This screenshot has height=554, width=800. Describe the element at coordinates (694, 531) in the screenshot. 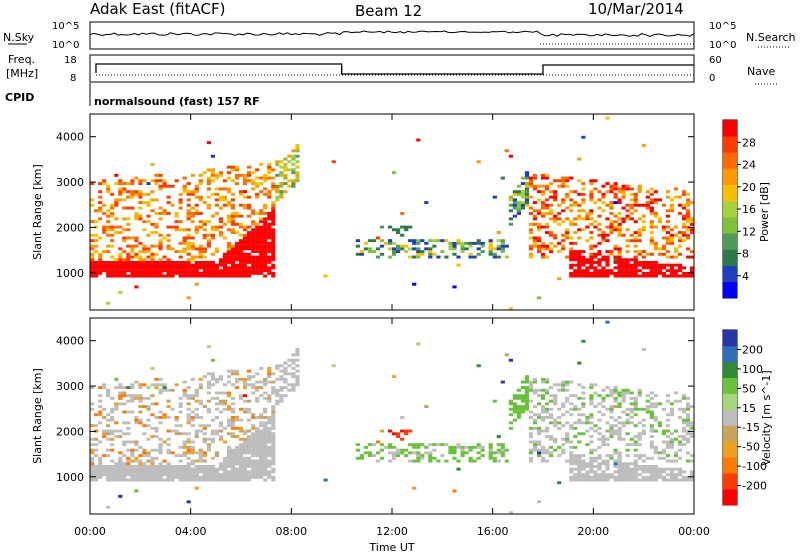

I see `xtick-6: 00:00` at that location.